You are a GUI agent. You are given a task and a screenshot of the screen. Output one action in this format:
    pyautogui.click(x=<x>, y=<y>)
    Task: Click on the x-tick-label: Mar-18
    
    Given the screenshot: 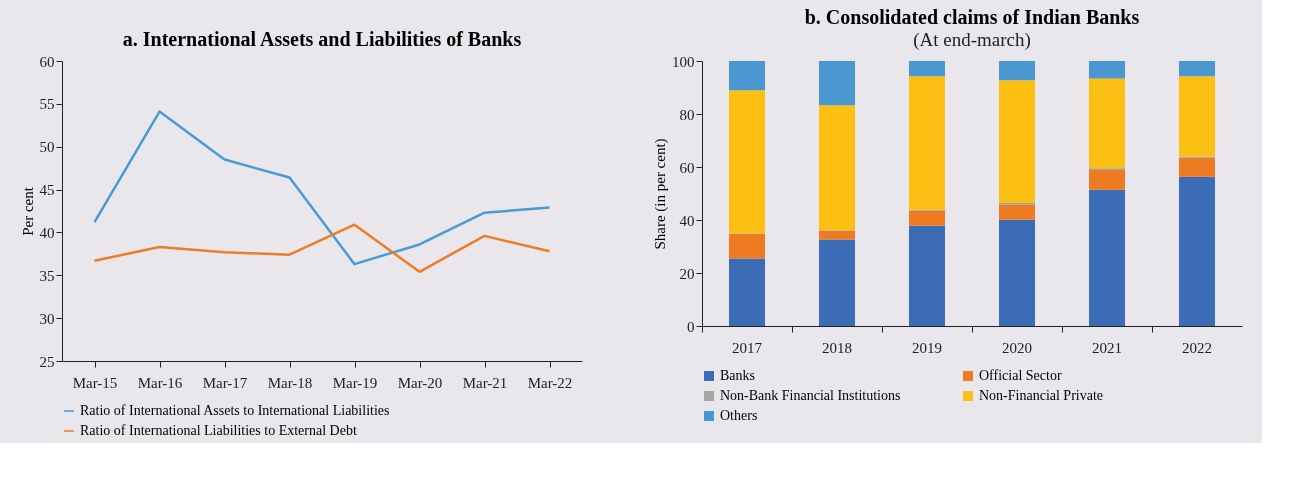 What is the action you would take?
    pyautogui.click(x=290, y=382)
    